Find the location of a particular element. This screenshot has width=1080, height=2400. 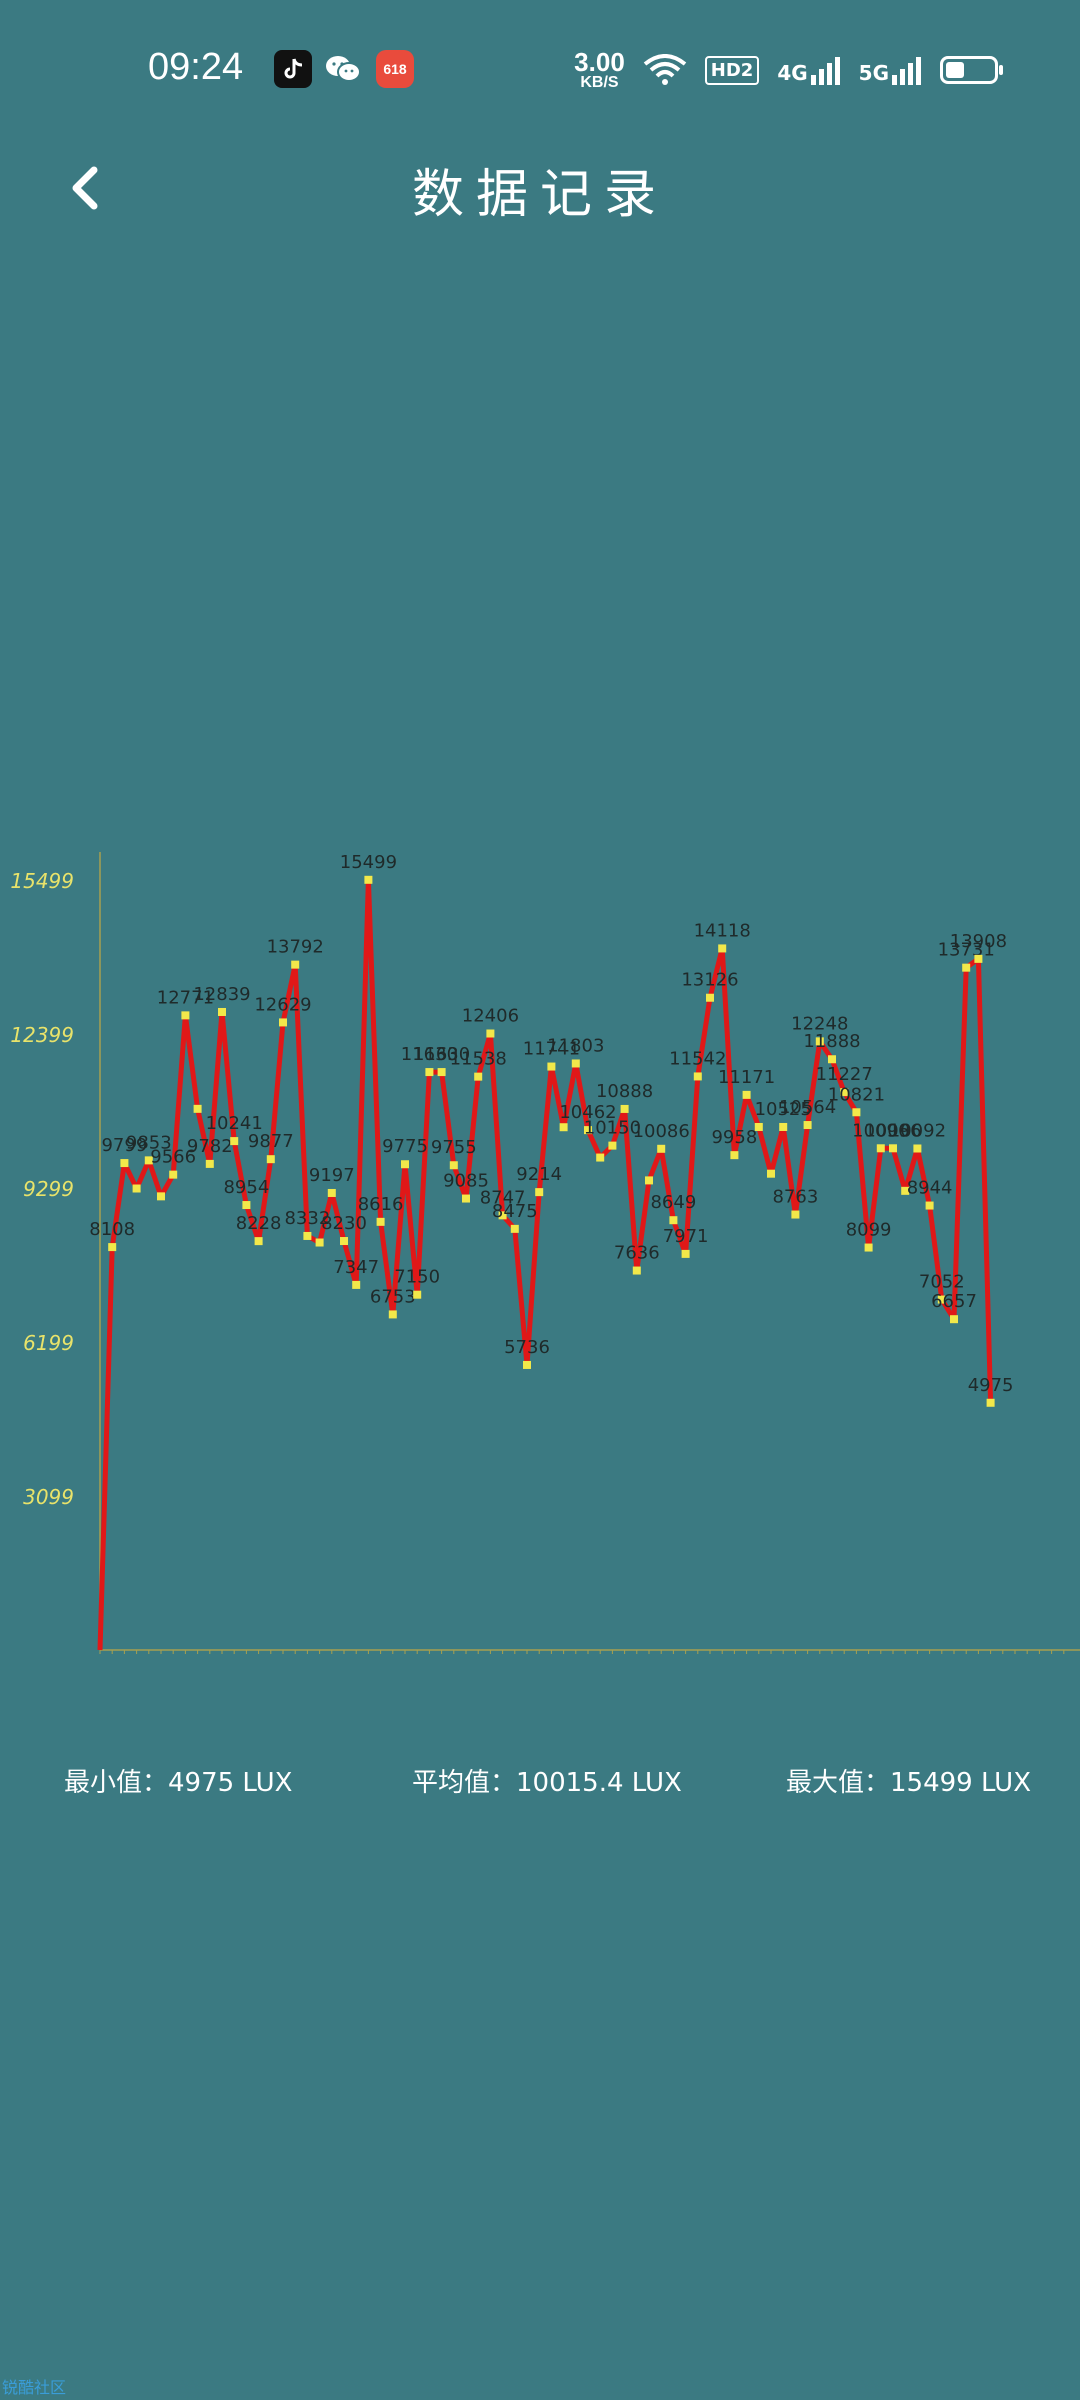

data-label: 11741 is located at coordinates (551, 1049).